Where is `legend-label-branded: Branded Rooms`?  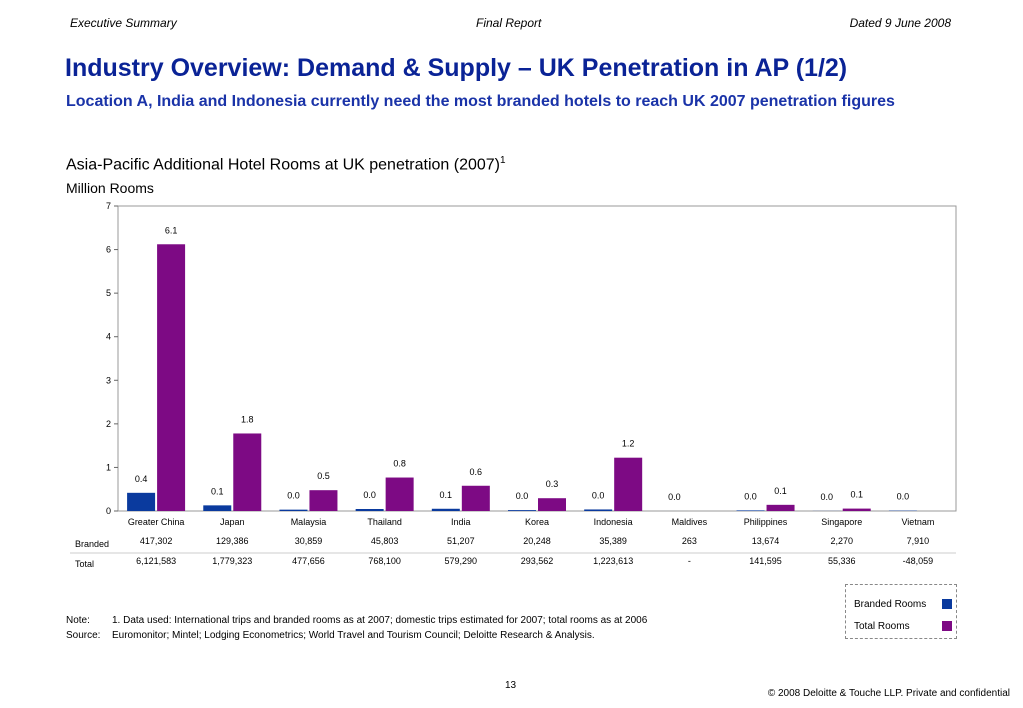 legend-label-branded: Branded Rooms is located at coordinates (890, 604).